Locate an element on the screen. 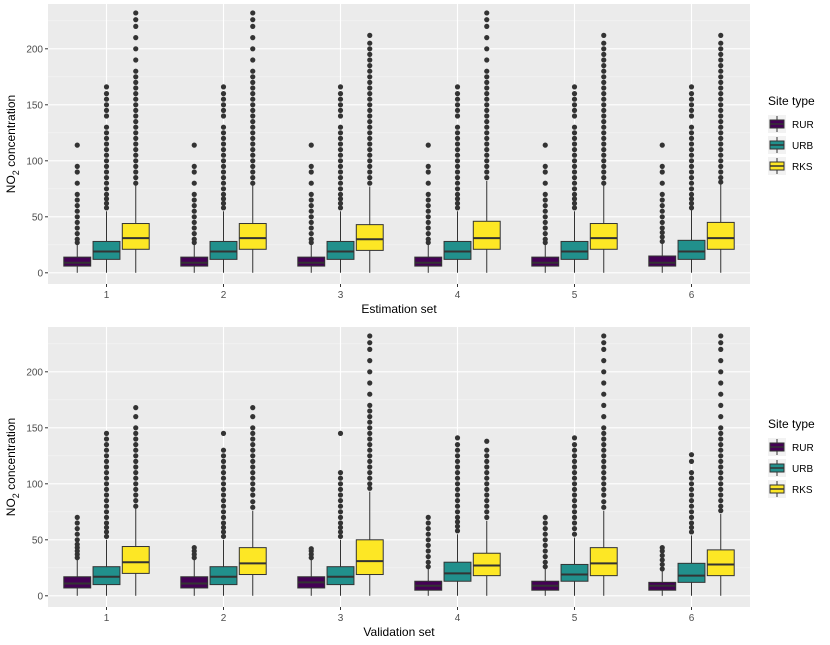 The image size is (830, 645). x-tick-label: 5 is located at coordinates (575, 618).